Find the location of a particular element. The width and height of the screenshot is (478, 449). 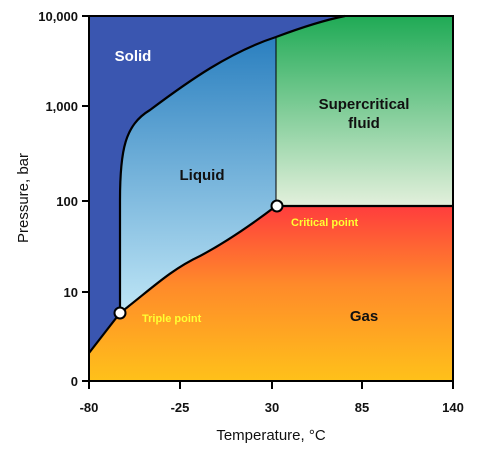

y-tick-label: 1,000 is located at coordinates (61, 106).